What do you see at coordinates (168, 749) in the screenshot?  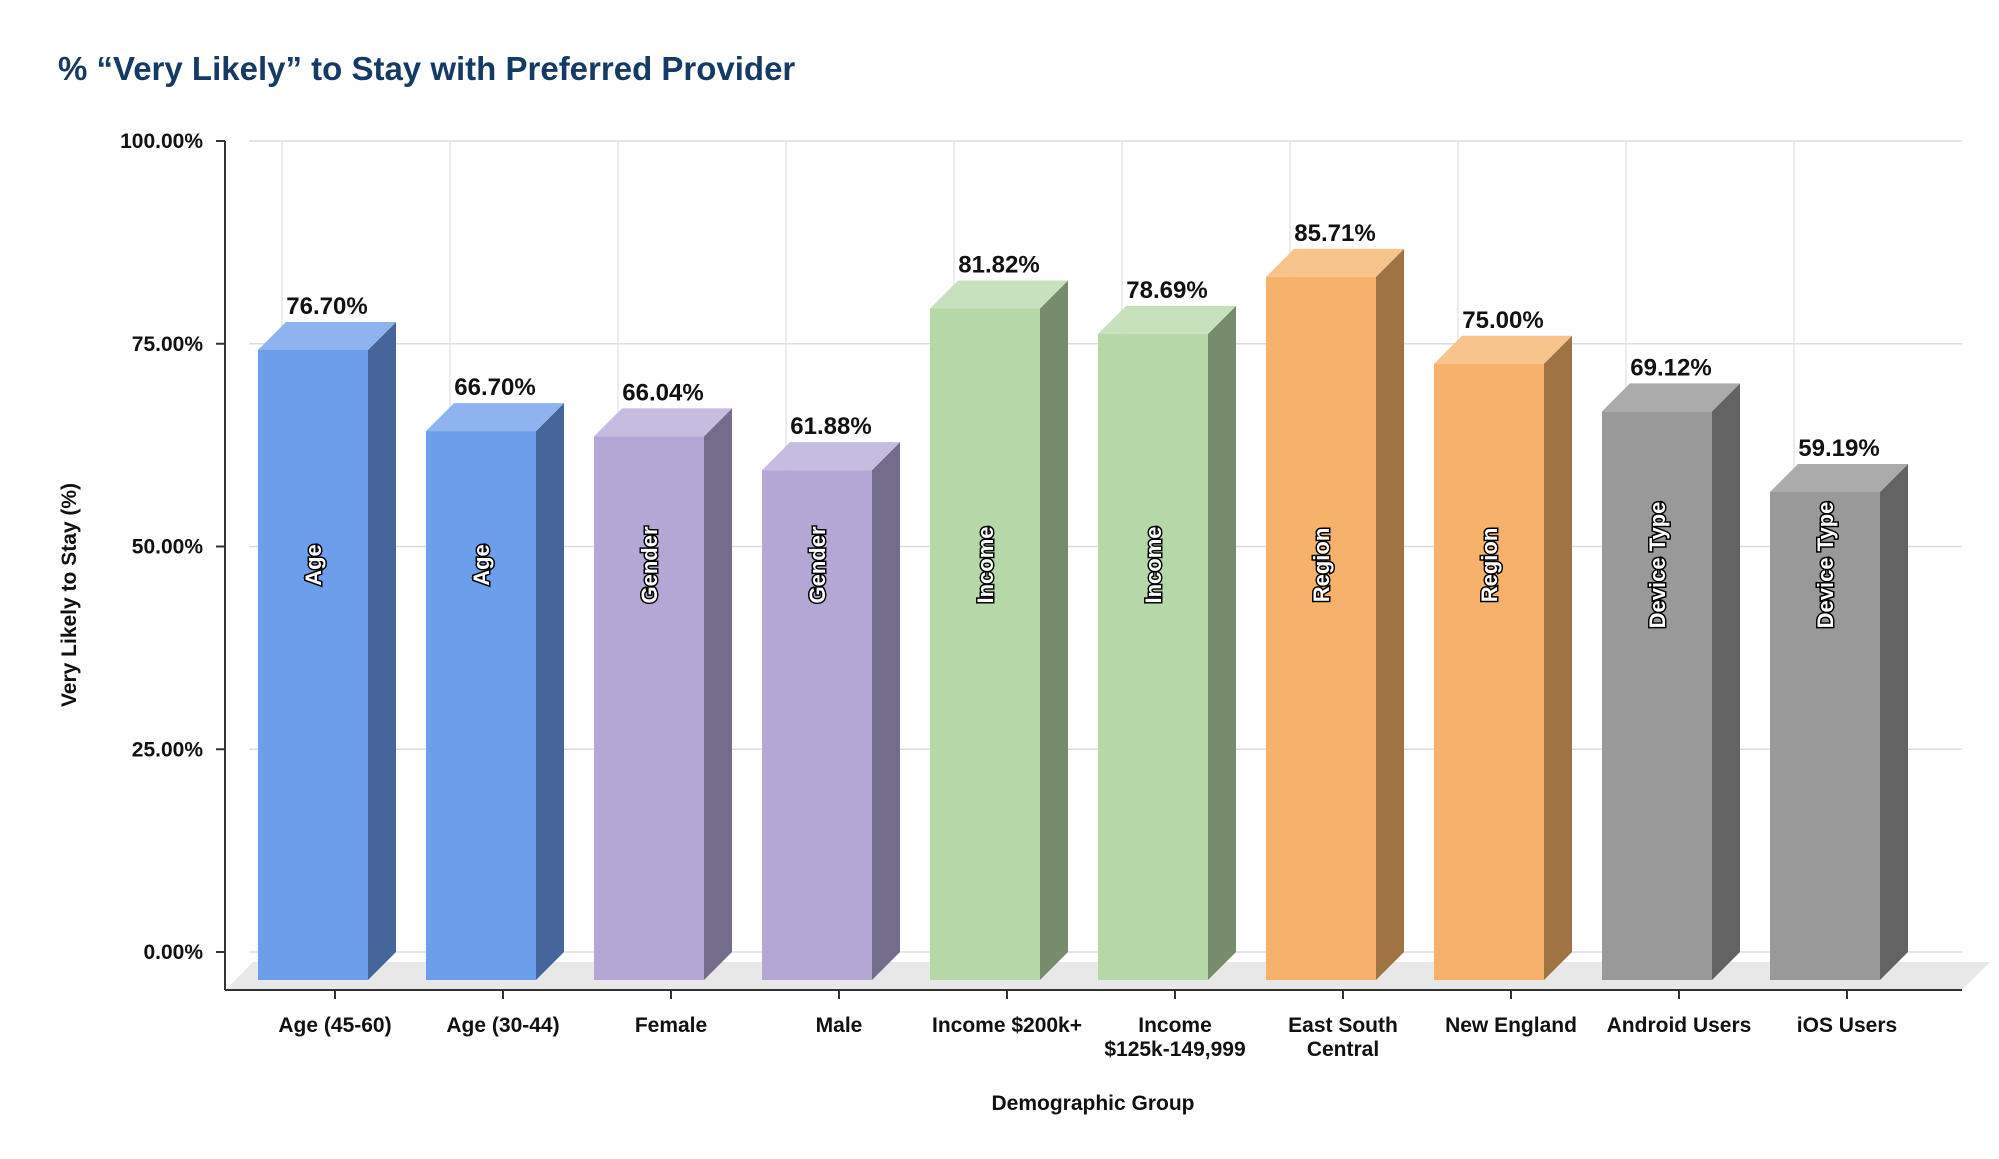 I see `y-tick-label: 25.00%` at bounding box center [168, 749].